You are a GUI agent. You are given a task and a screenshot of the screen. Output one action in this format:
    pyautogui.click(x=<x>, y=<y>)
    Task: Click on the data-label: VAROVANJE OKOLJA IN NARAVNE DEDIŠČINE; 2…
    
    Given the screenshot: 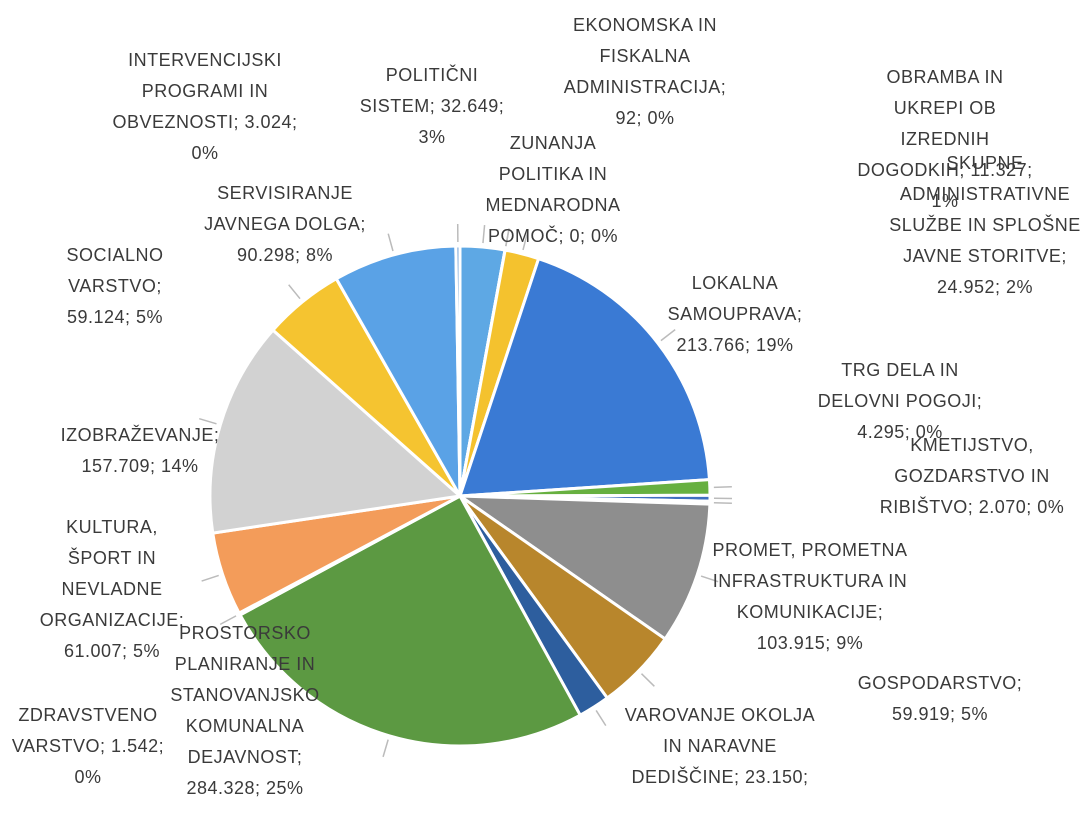 What is the action you would take?
    pyautogui.click(x=720, y=746)
    